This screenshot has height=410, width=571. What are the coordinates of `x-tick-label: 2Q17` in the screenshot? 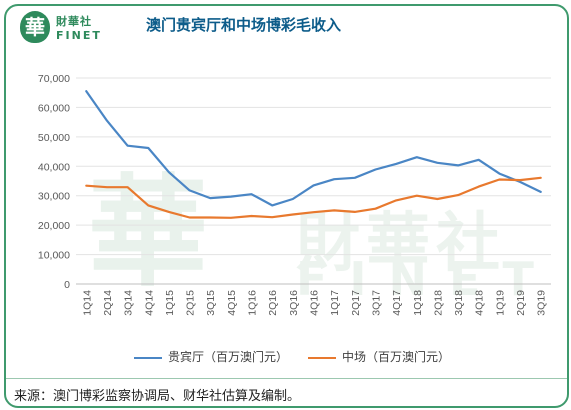 It's located at (356, 303).